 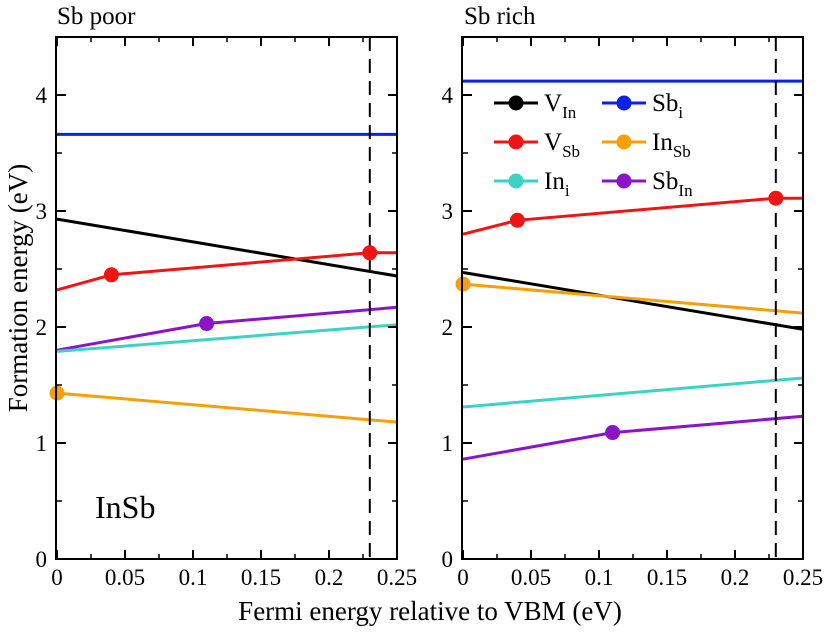 I want to click on series-line-in-sb-sb-rich, so click(x=633, y=298).